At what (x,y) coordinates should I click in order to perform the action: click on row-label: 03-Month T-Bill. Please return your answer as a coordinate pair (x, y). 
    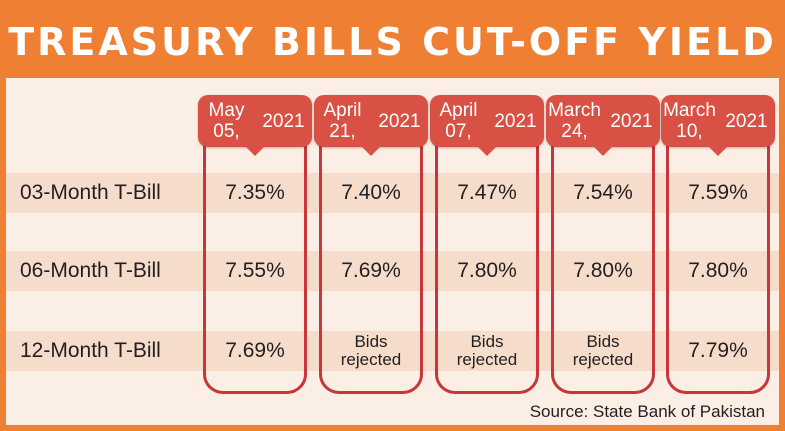
    Looking at the image, I should click on (90, 192).